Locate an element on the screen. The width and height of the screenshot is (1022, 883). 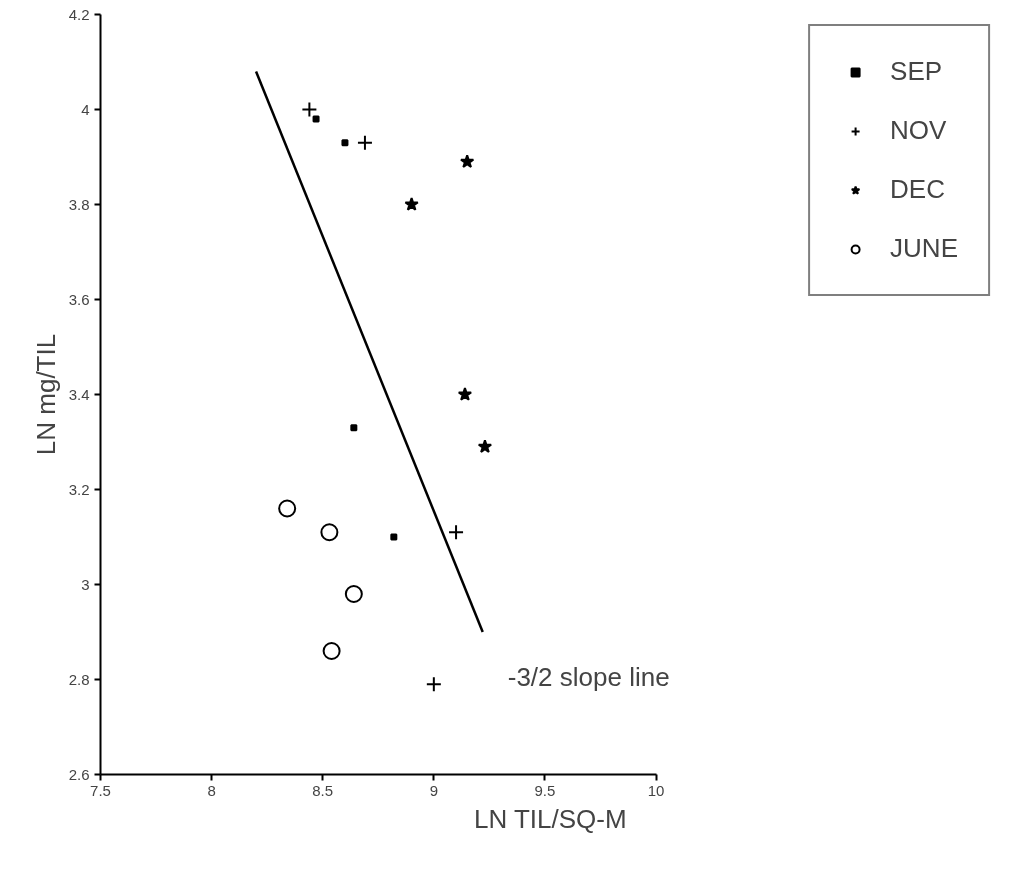
legend-label: DEC is located at coordinates (917, 189).